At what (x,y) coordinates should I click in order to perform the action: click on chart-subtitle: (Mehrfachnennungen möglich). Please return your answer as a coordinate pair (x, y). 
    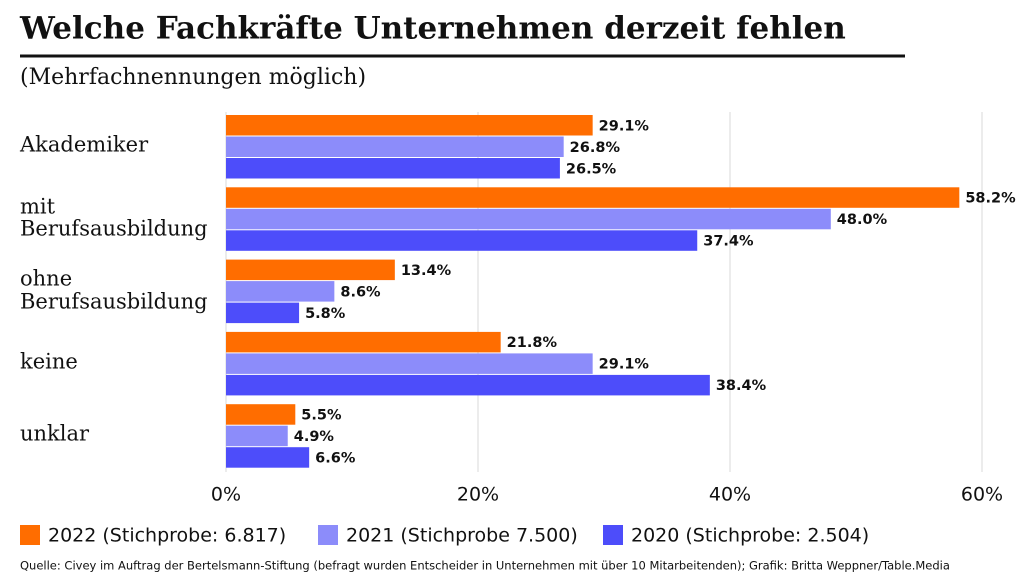
    Looking at the image, I should click on (193, 77).